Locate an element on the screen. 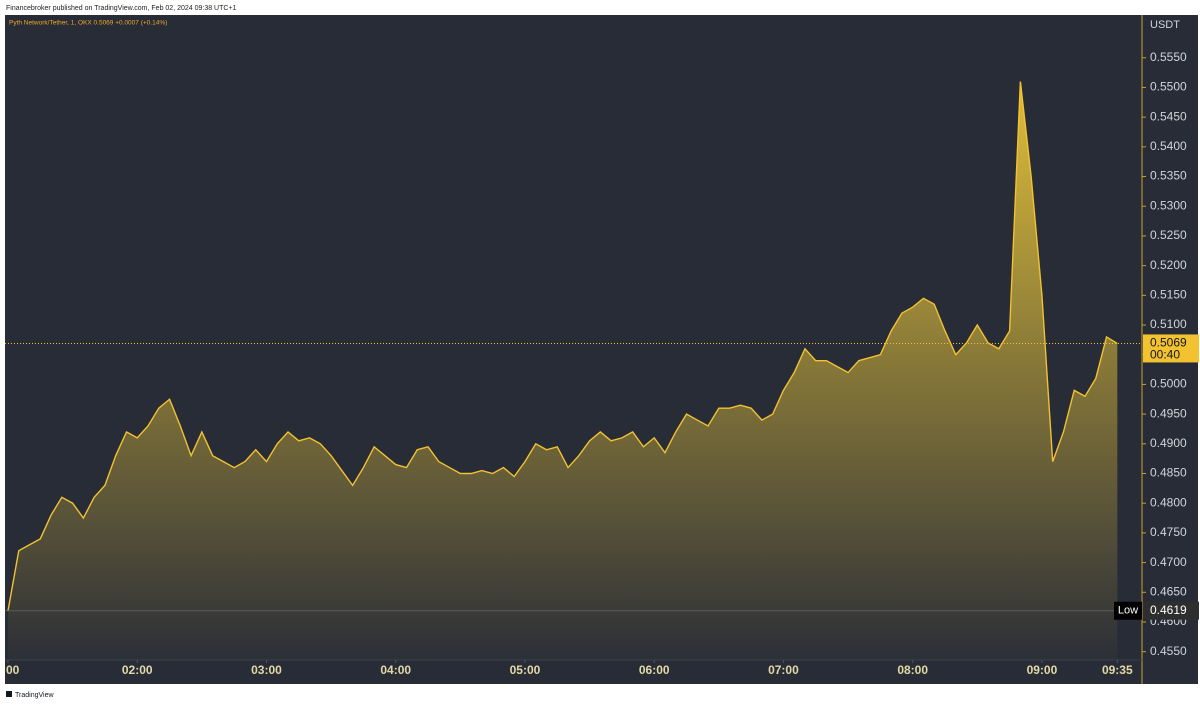  x-tick-label: 09:35 is located at coordinates (1117, 670).